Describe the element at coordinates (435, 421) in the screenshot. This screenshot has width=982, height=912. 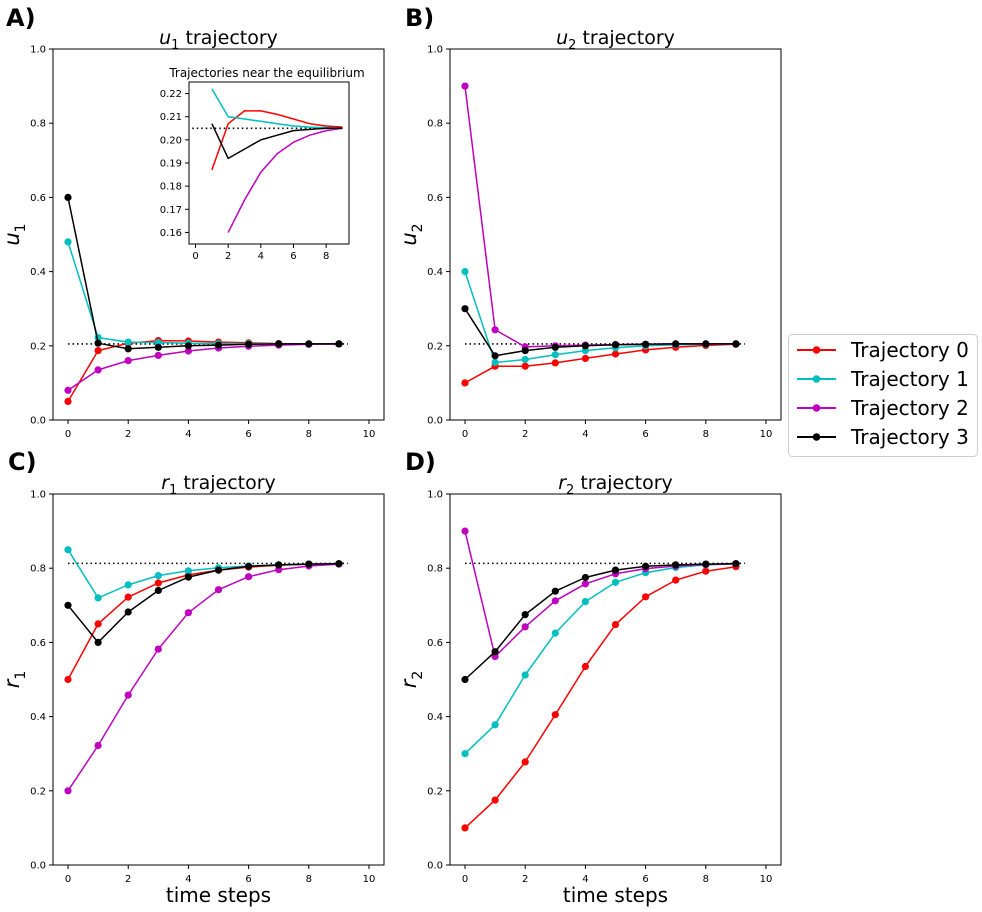
I see `y-tick-label: 0.0` at that location.